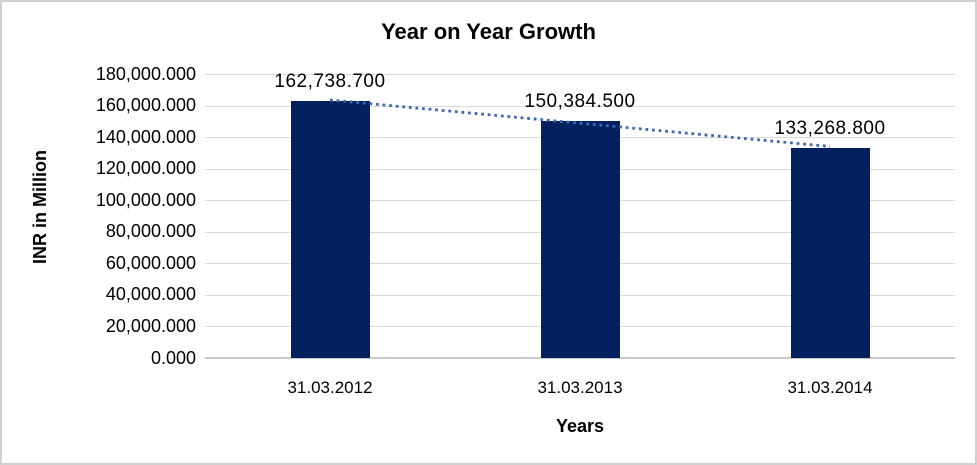 The image size is (977, 465). Describe the element at coordinates (145, 136) in the screenshot. I see `y-axis-tick-label: 140,000.000` at that location.